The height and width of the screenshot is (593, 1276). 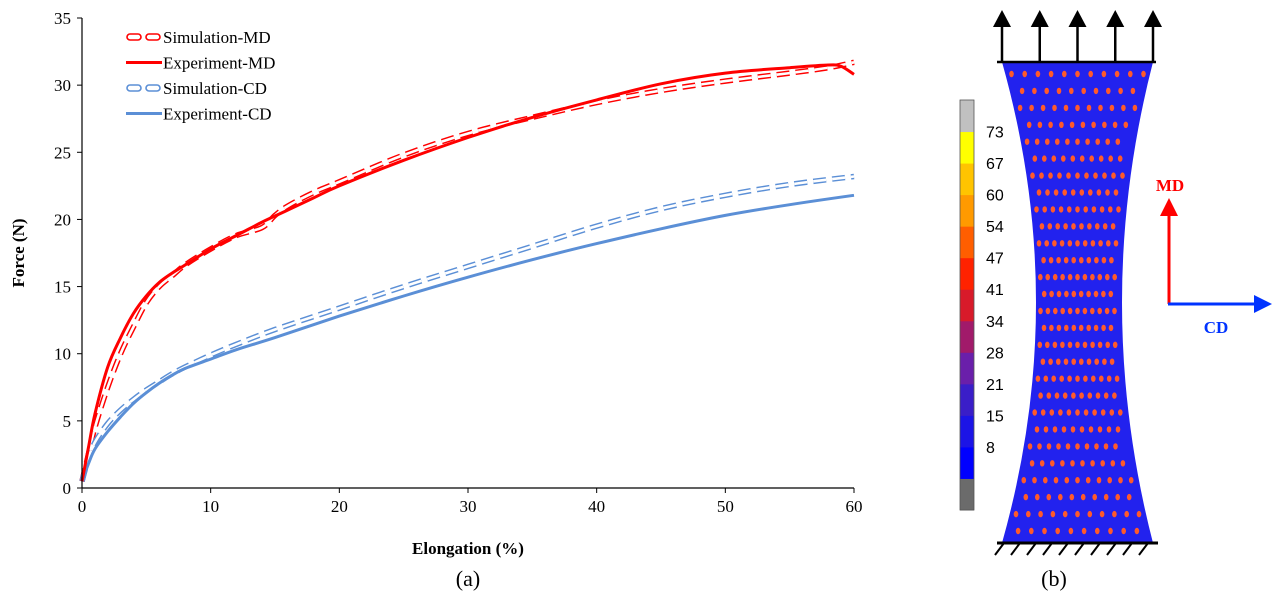 What do you see at coordinates (596, 506) in the screenshot?
I see `x-tick-label: 40` at bounding box center [596, 506].